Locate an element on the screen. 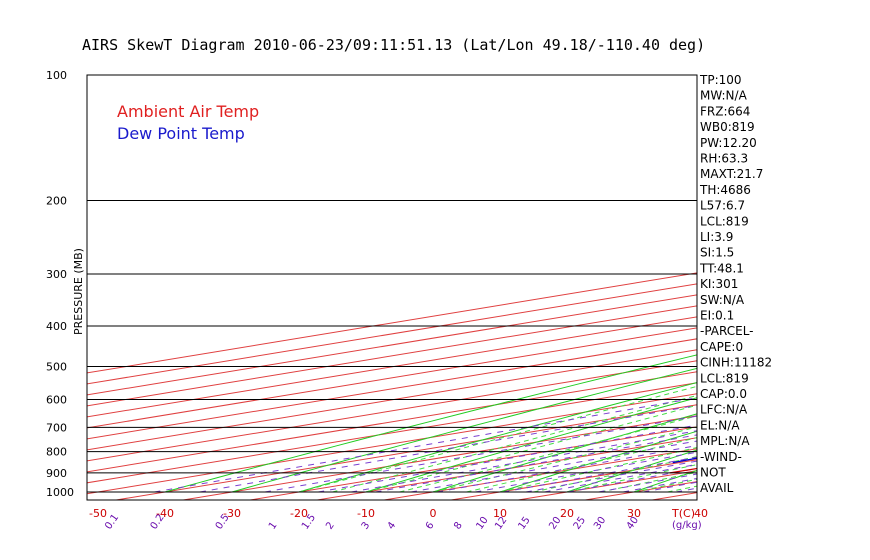 Image resolution: width=870 pixels, height=560 pixels. mixing-ratio-tick-label: 8 is located at coordinates (458, 526).